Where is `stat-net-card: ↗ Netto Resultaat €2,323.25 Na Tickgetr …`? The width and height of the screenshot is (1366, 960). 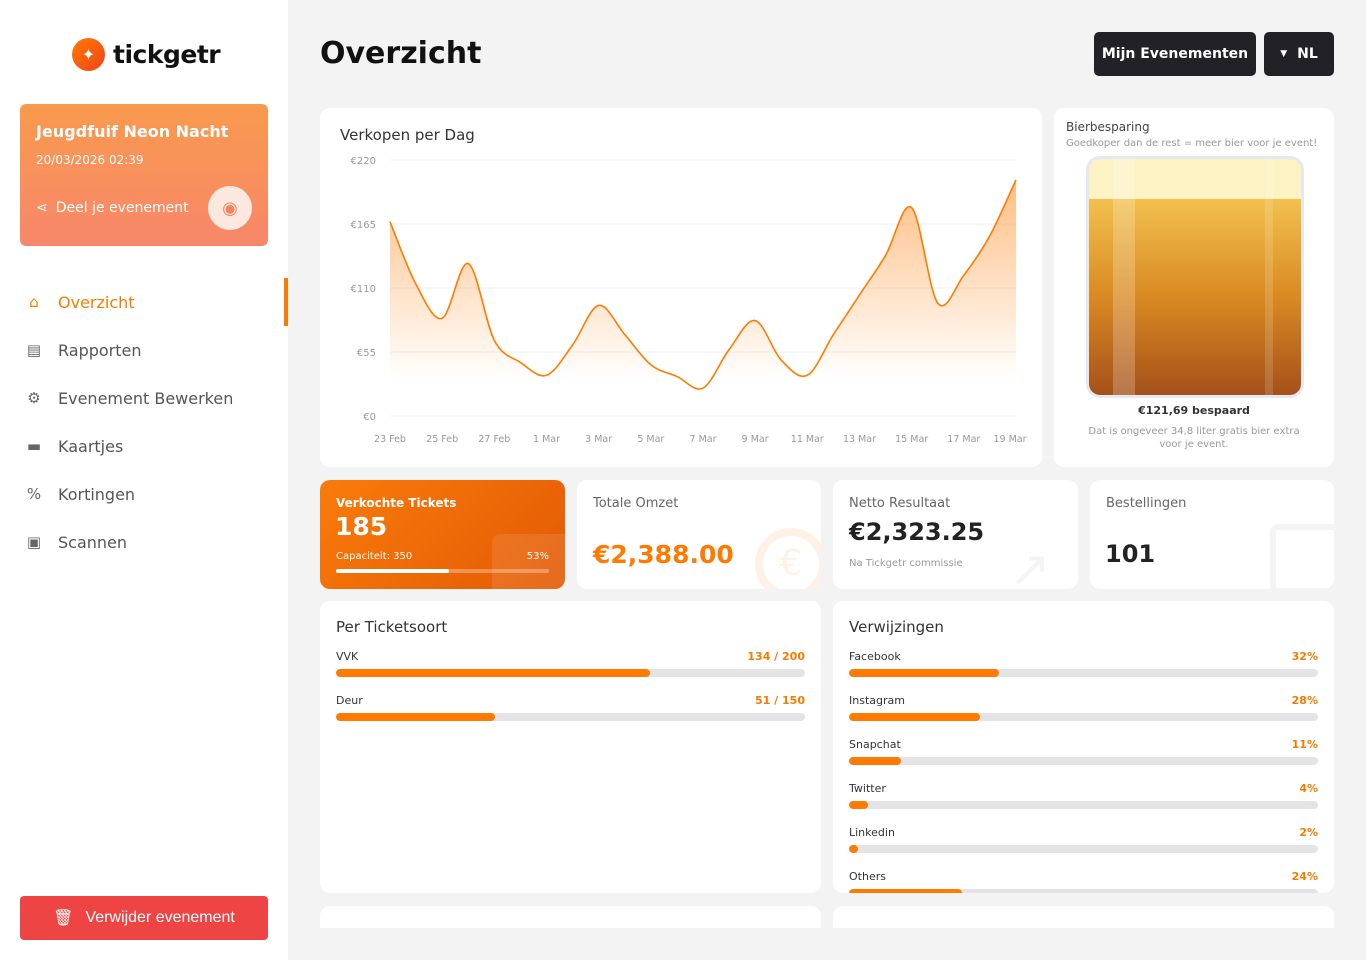 stat-net-card: ↗ Netto Resultaat €2,323.25 Na Tickgetr … is located at coordinates (955, 534).